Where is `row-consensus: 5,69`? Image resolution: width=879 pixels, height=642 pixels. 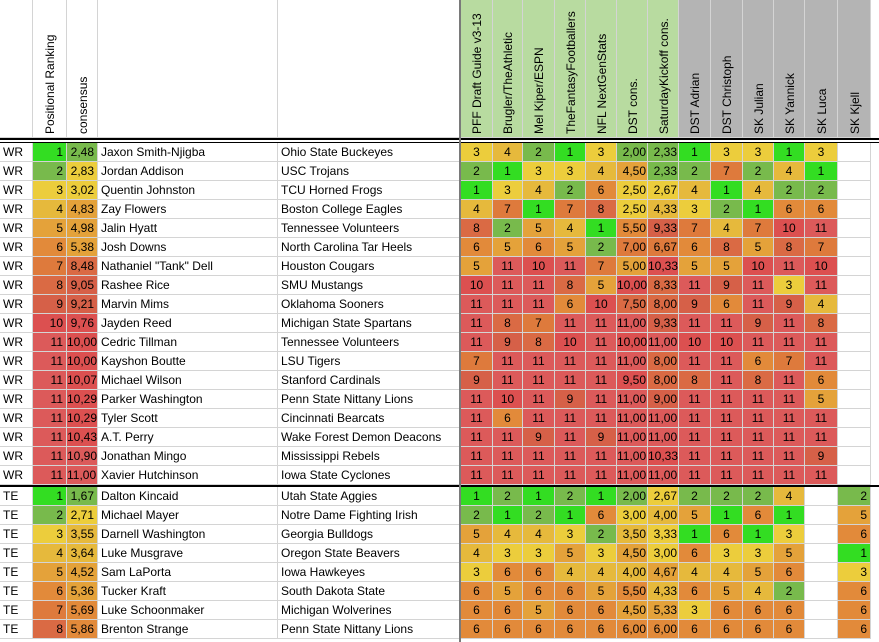
row-consensus: 5,69 is located at coordinates (82, 610).